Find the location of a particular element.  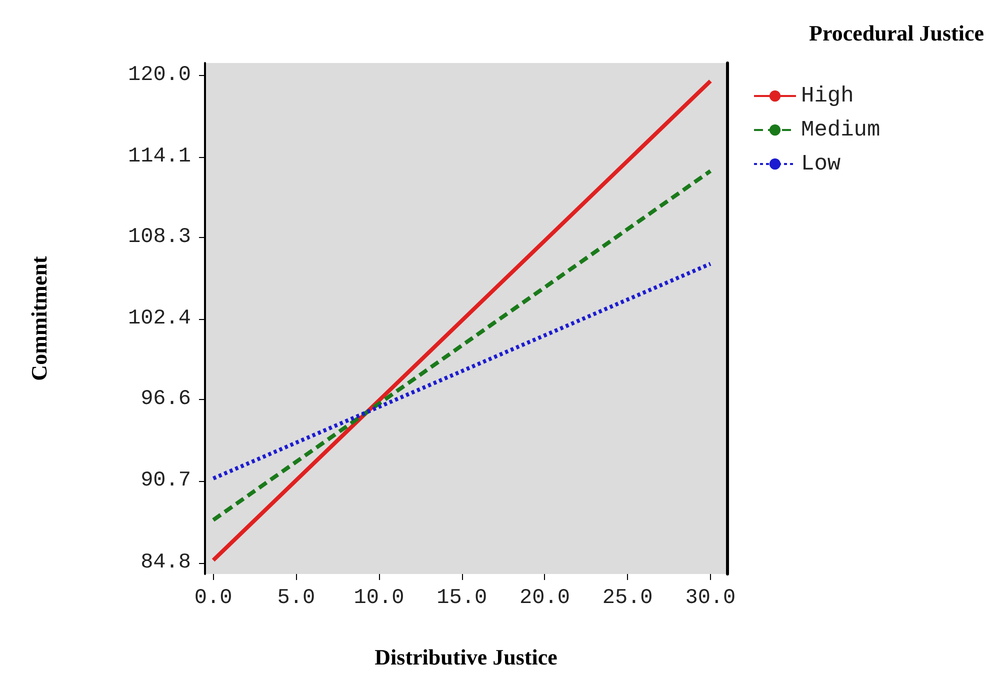

y-tick-label: 102.4 is located at coordinates (159, 319).